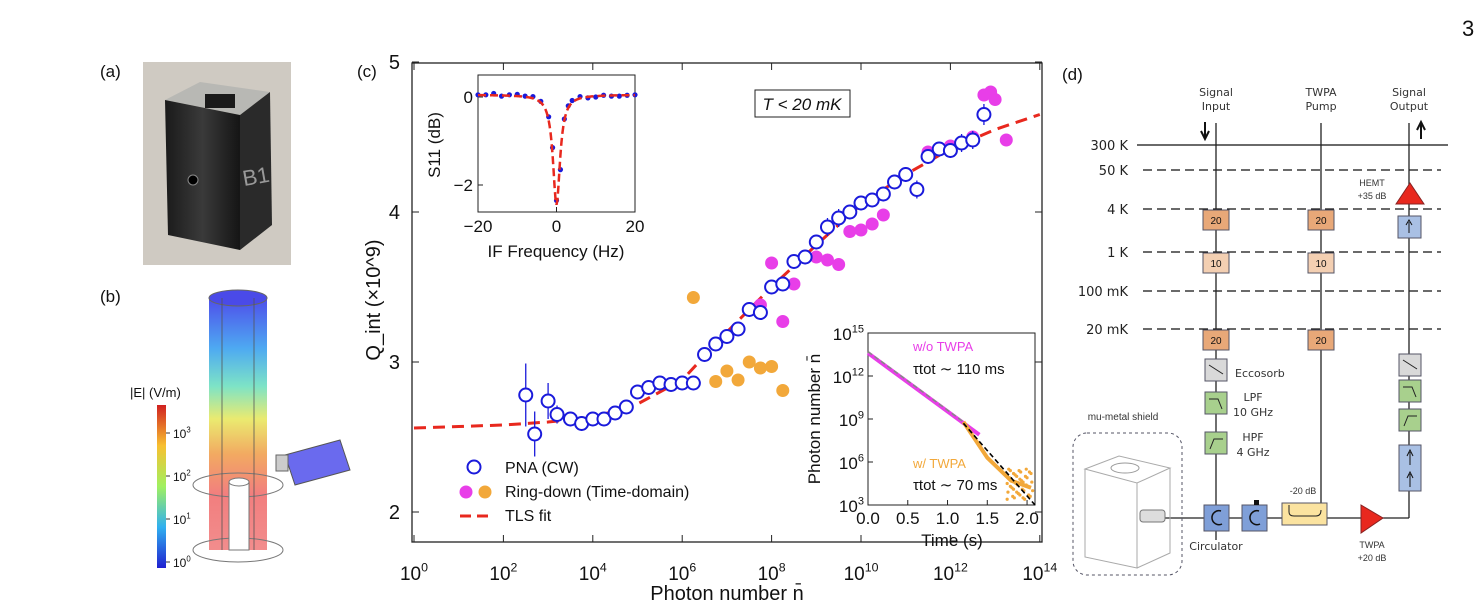 Image resolution: width=1482 pixels, height=612 pixels. Describe the element at coordinates (394, 513) in the screenshot. I see `y-tick-label: 2` at that location.